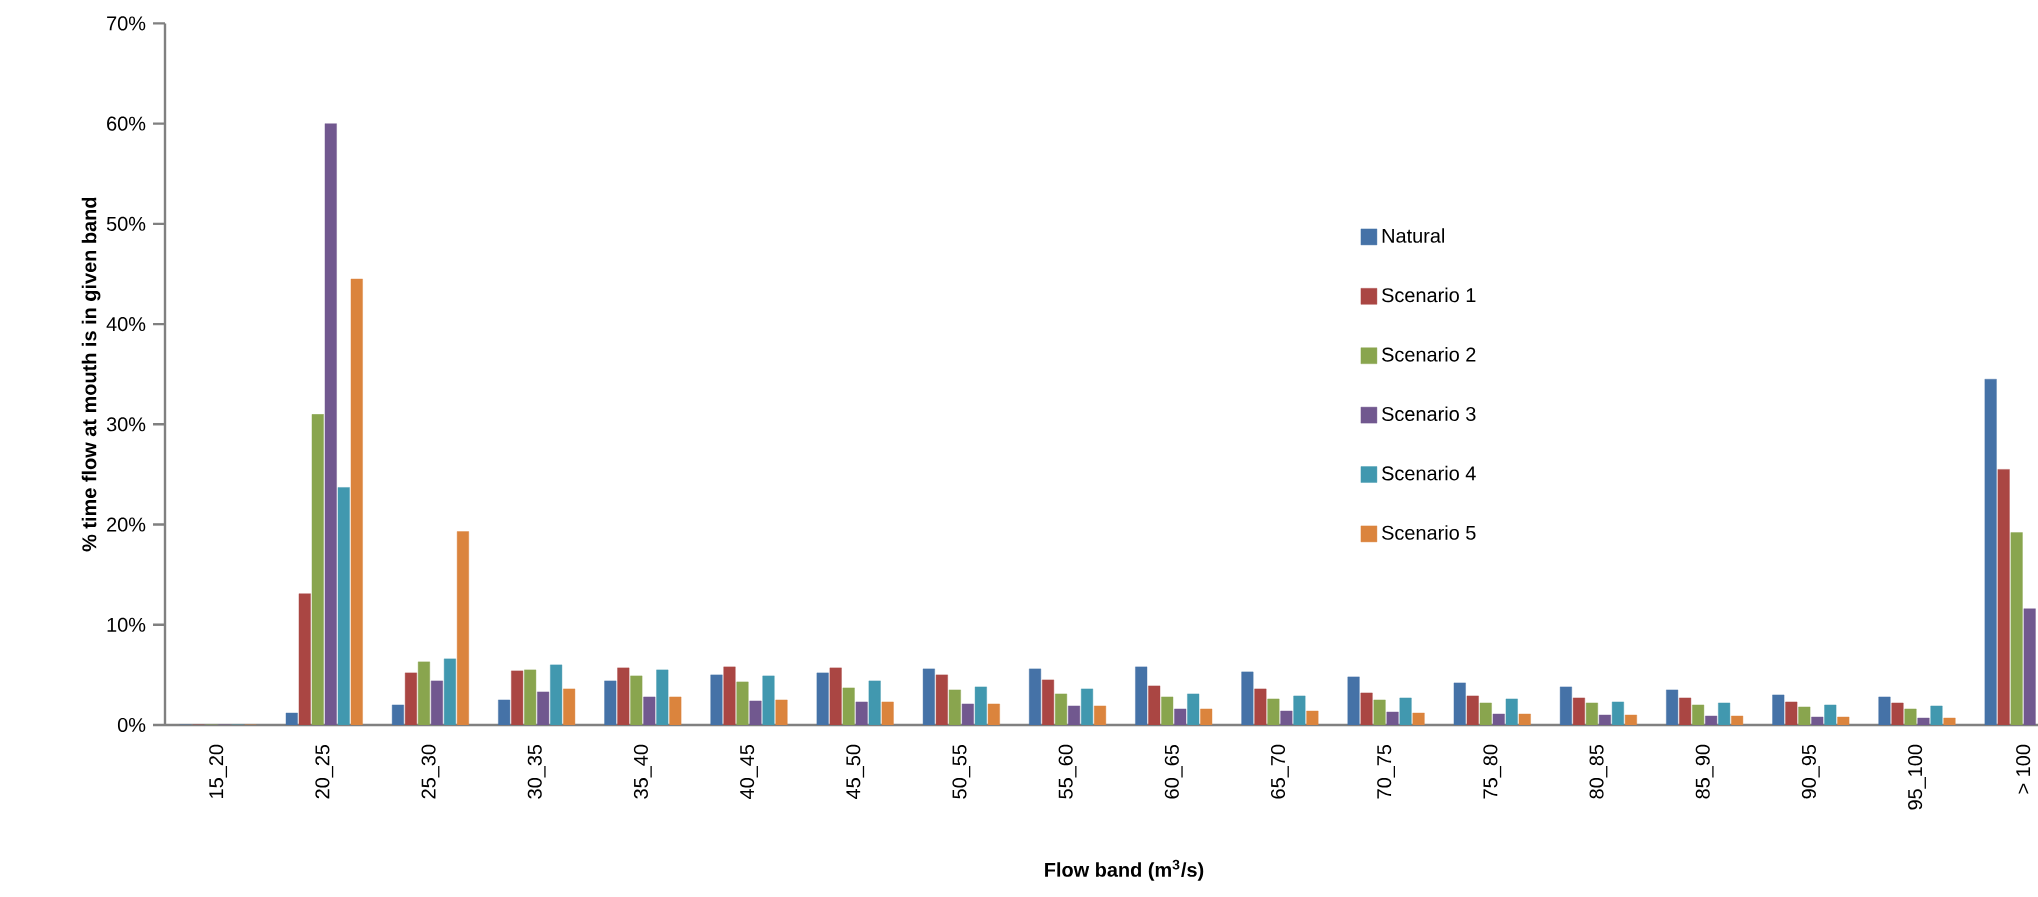  Describe the element at coordinates (1704, 771) in the screenshot. I see `x-tick-label: 85_90` at that location.